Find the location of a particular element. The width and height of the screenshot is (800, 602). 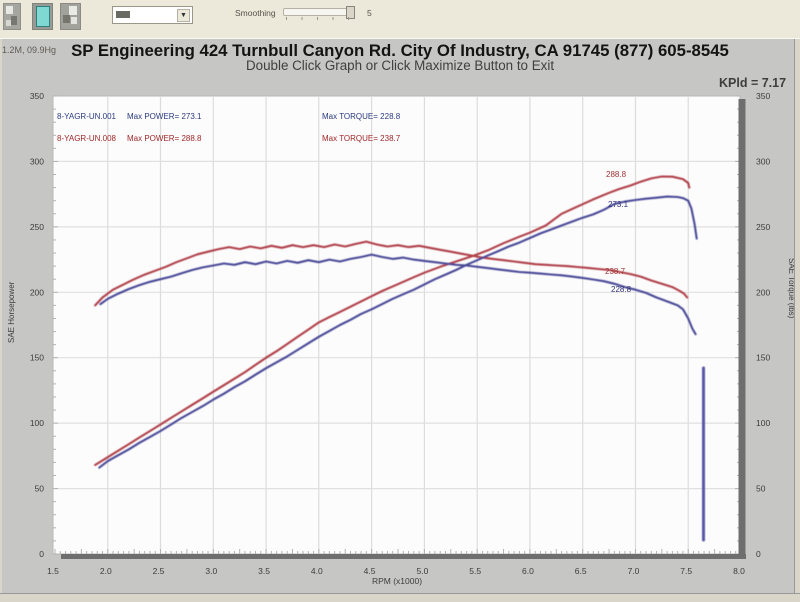

svg-text: 238.7 is located at coordinates (615, 271).